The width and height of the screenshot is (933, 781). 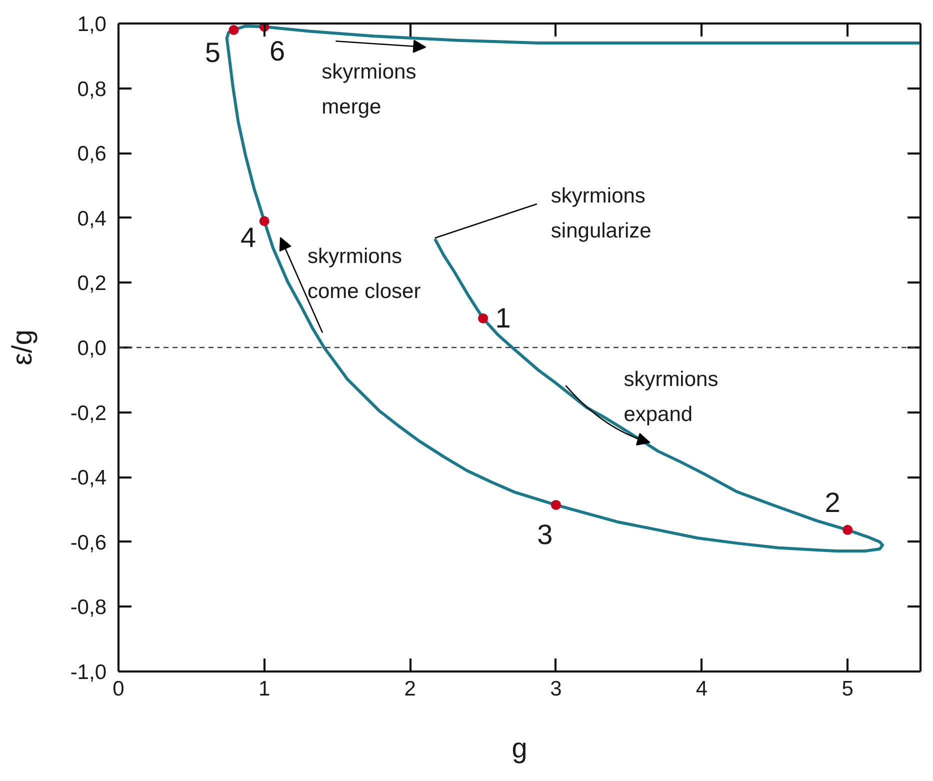 I want to click on y-tick-label: 0,8, so click(x=92, y=89).